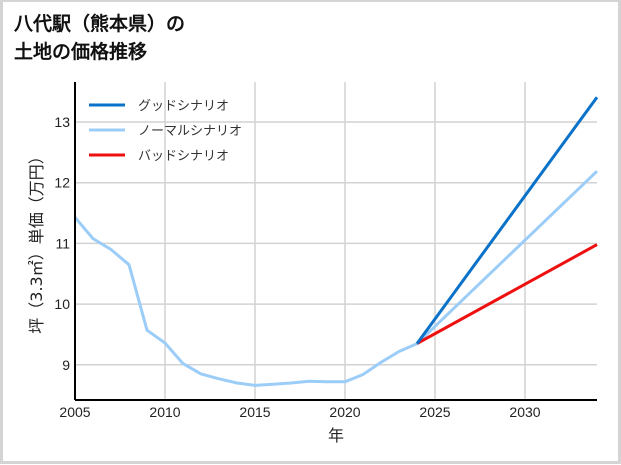  What do you see at coordinates (62, 183) in the screenshot?
I see `y-tick-label: 12` at bounding box center [62, 183].